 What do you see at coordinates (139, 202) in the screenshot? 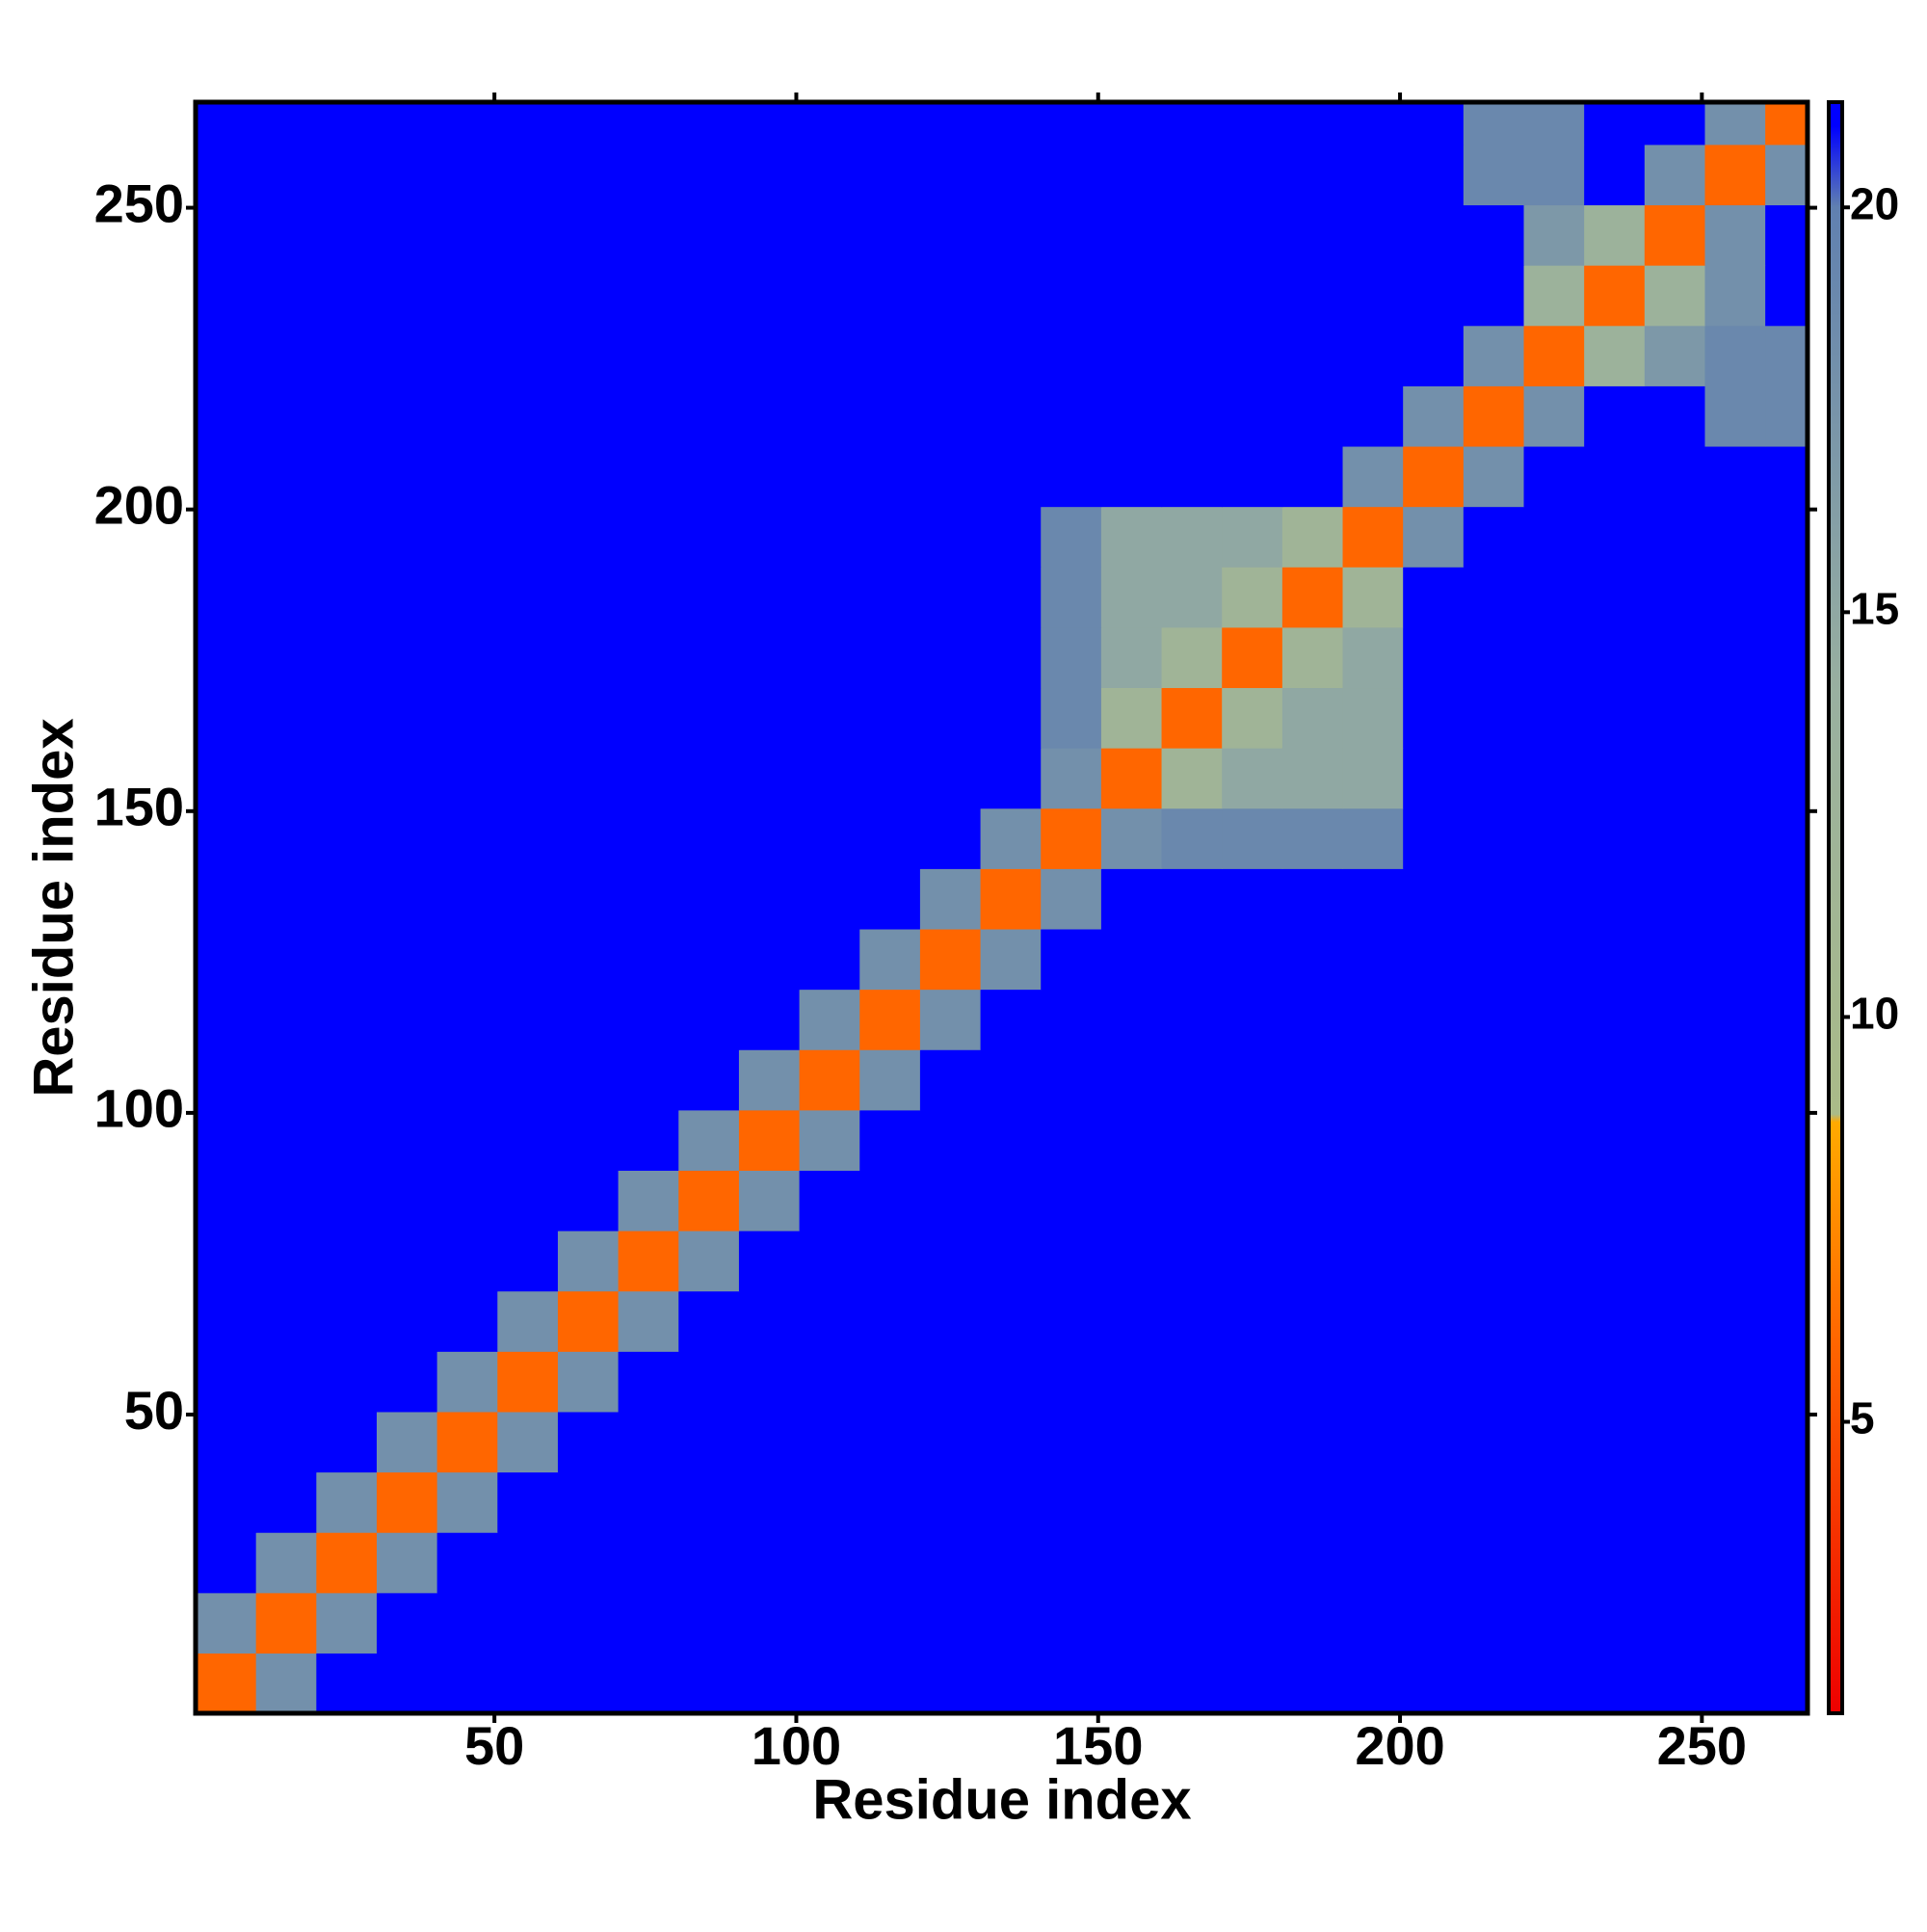
I see `y-tick-label: 250` at bounding box center [139, 202].